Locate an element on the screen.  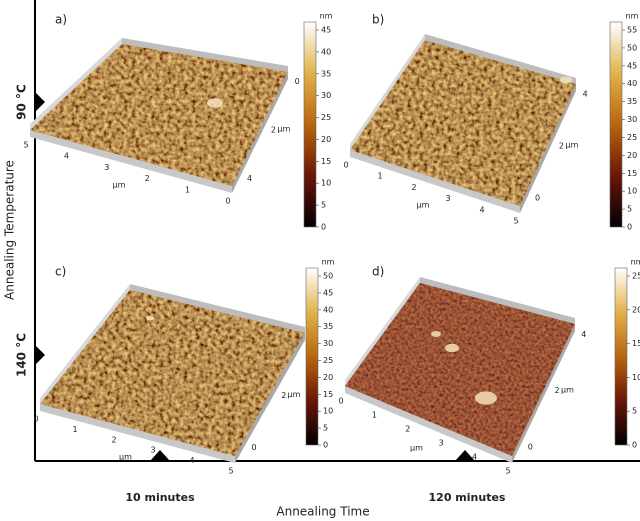
colorbar-tick-label: 50 is located at coordinates (328, 276).